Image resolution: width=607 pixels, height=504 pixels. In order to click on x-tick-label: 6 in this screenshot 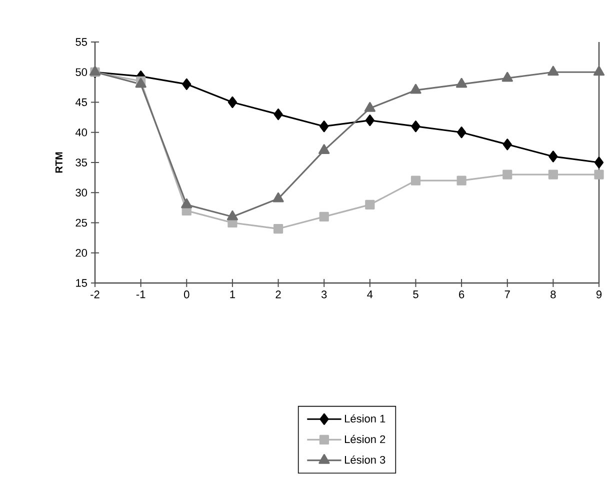, I will do `click(461, 294)`.